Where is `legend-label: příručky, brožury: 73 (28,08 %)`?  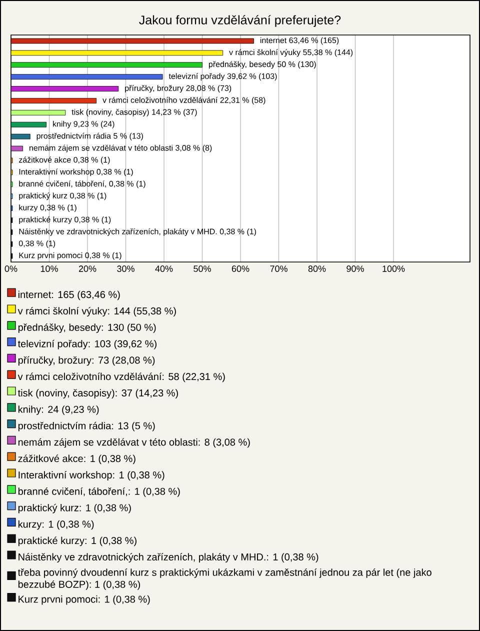
legend-label: příručky, brožury: 73 (28,08 %) is located at coordinates (86, 361).